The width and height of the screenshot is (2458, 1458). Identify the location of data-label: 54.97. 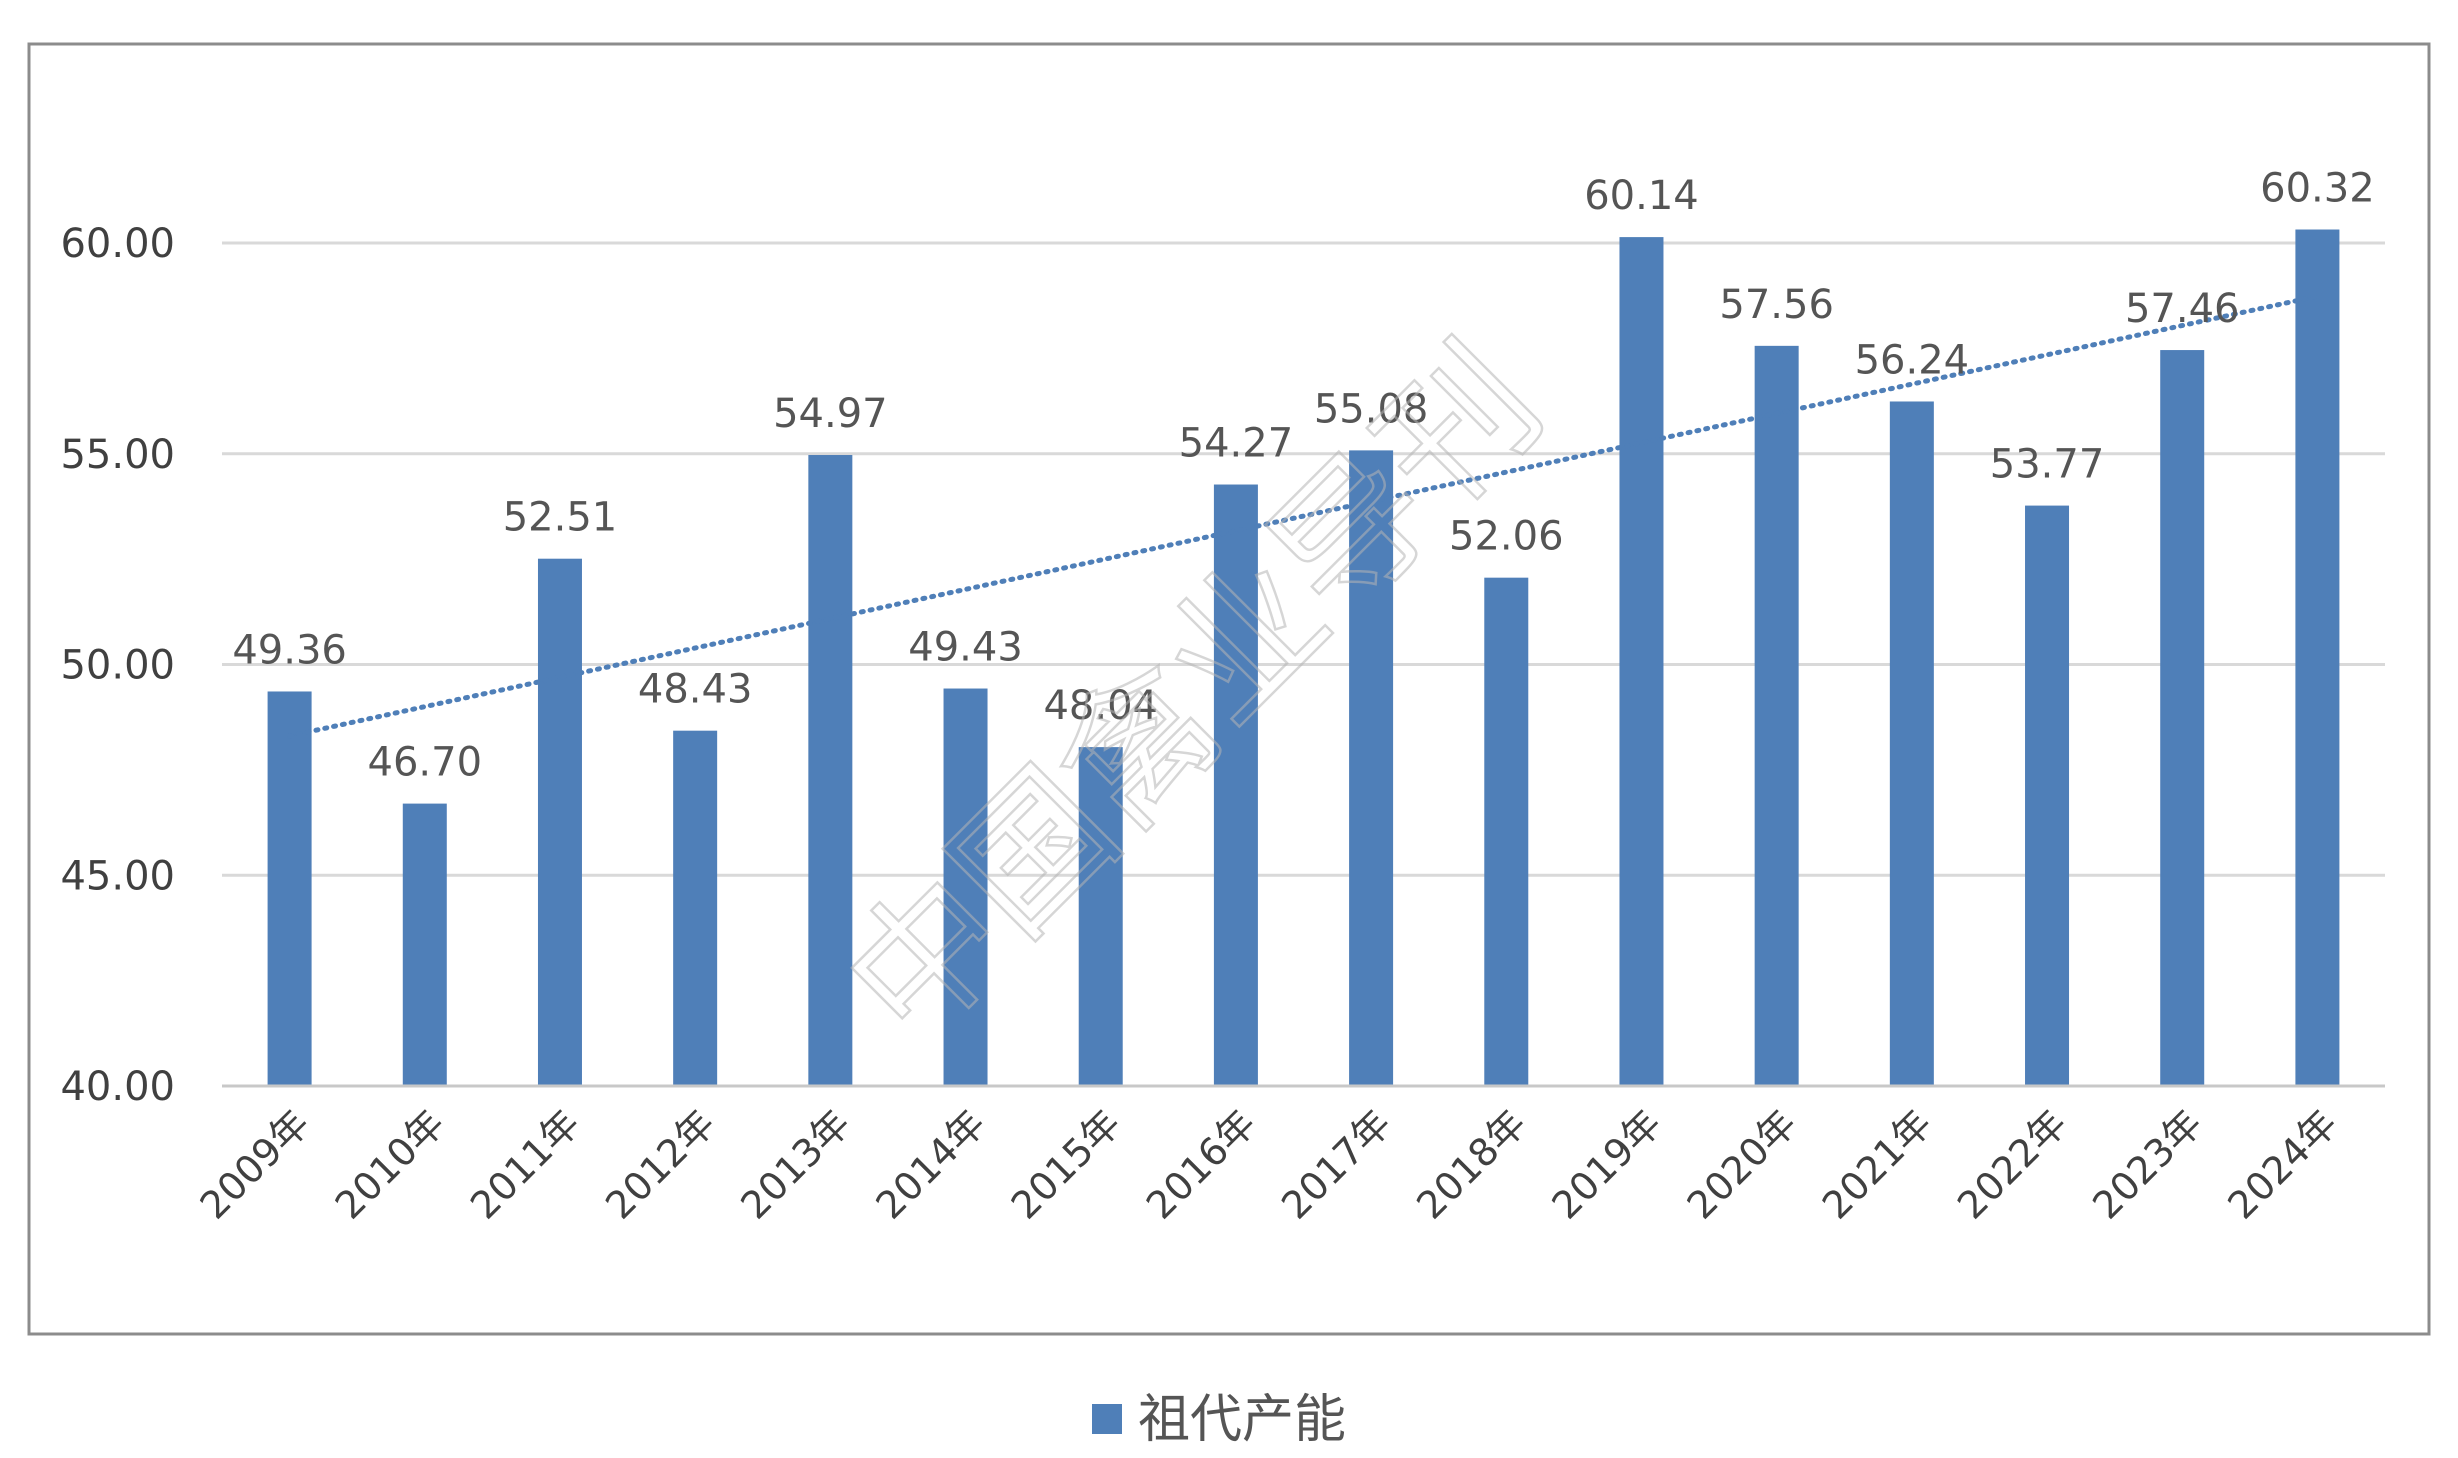
(830, 414).